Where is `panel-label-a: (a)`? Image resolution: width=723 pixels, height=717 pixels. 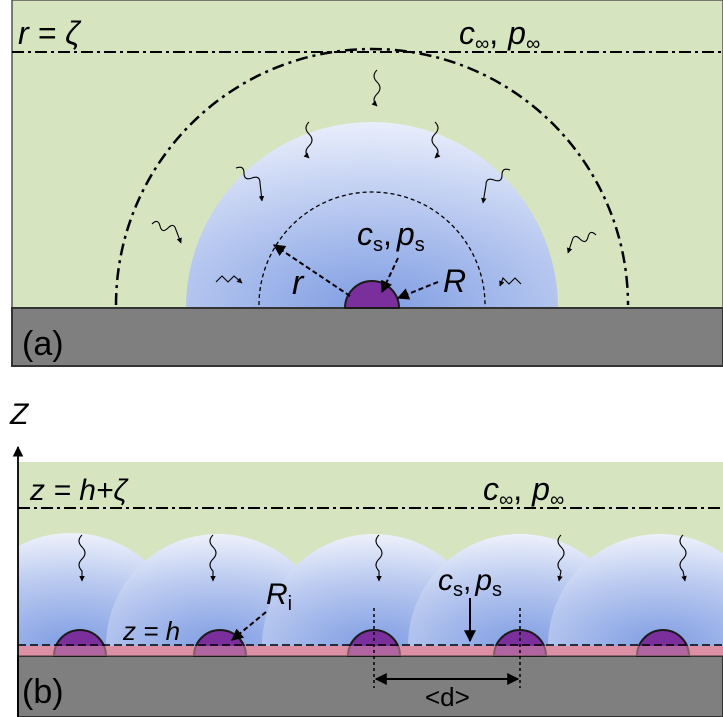 panel-label-a: (a) is located at coordinates (43, 344).